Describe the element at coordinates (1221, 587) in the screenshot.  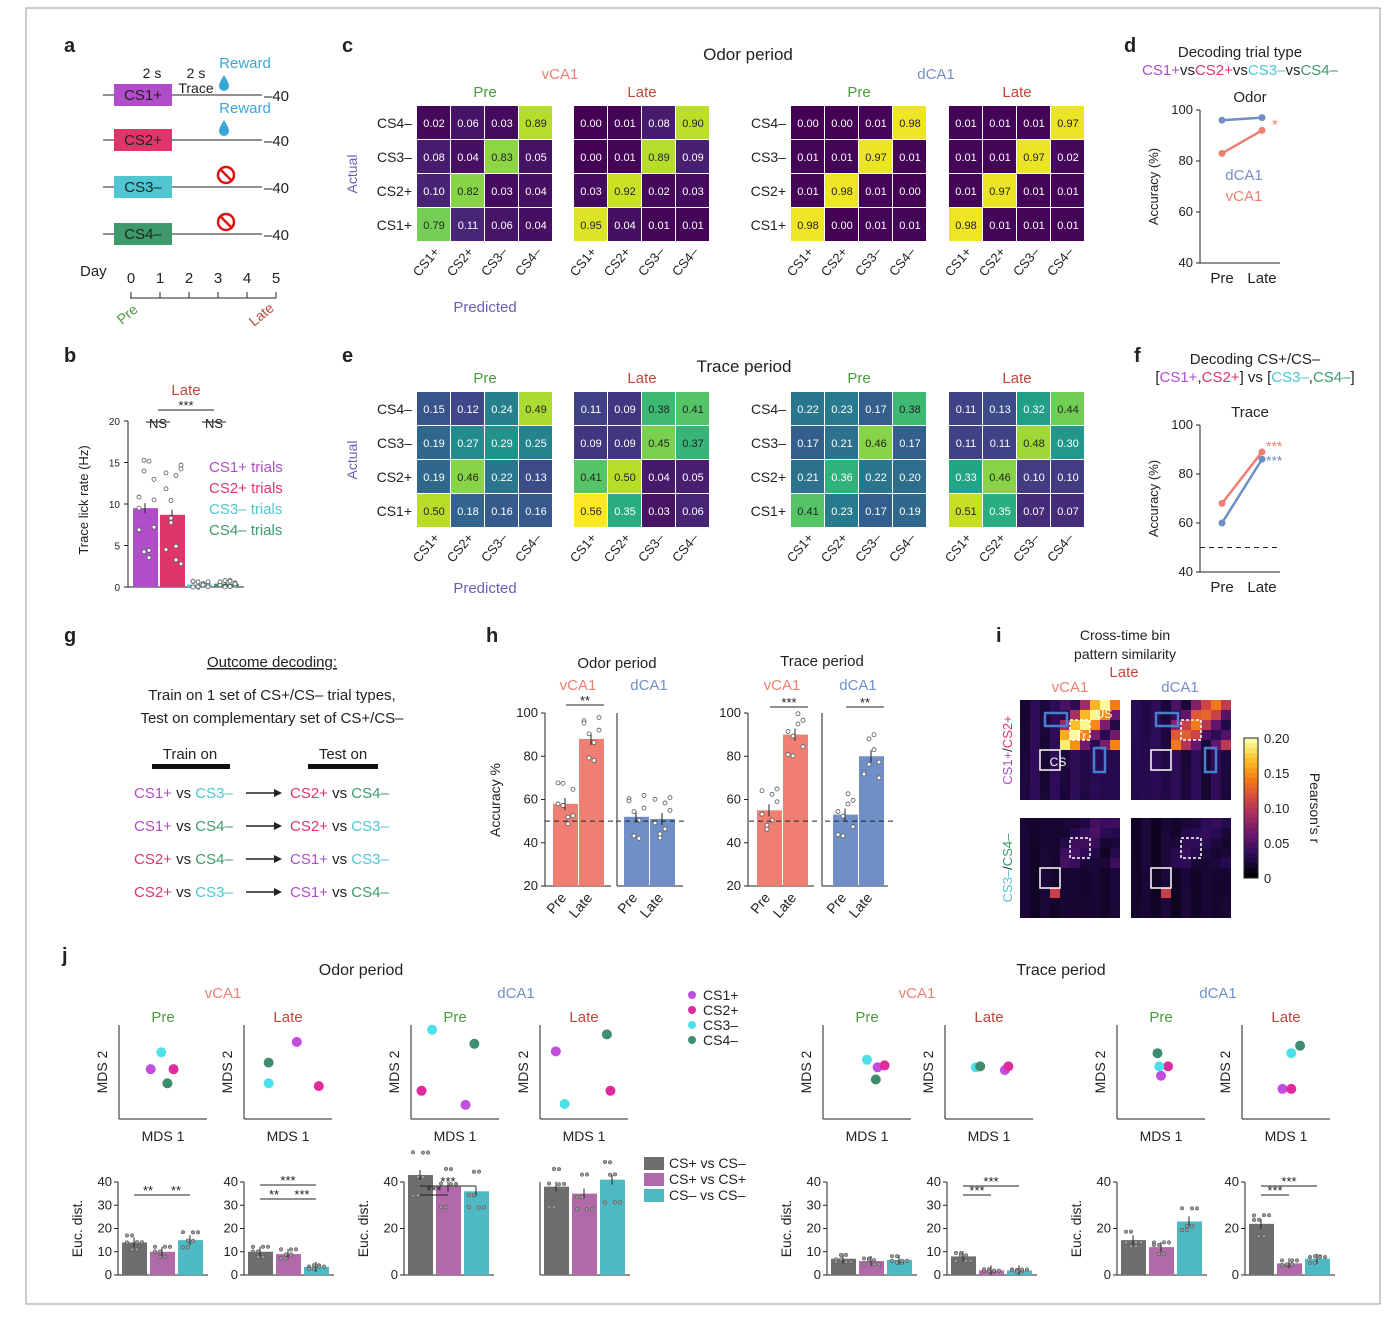
I see `f-x-tick-label: Pre` at that location.